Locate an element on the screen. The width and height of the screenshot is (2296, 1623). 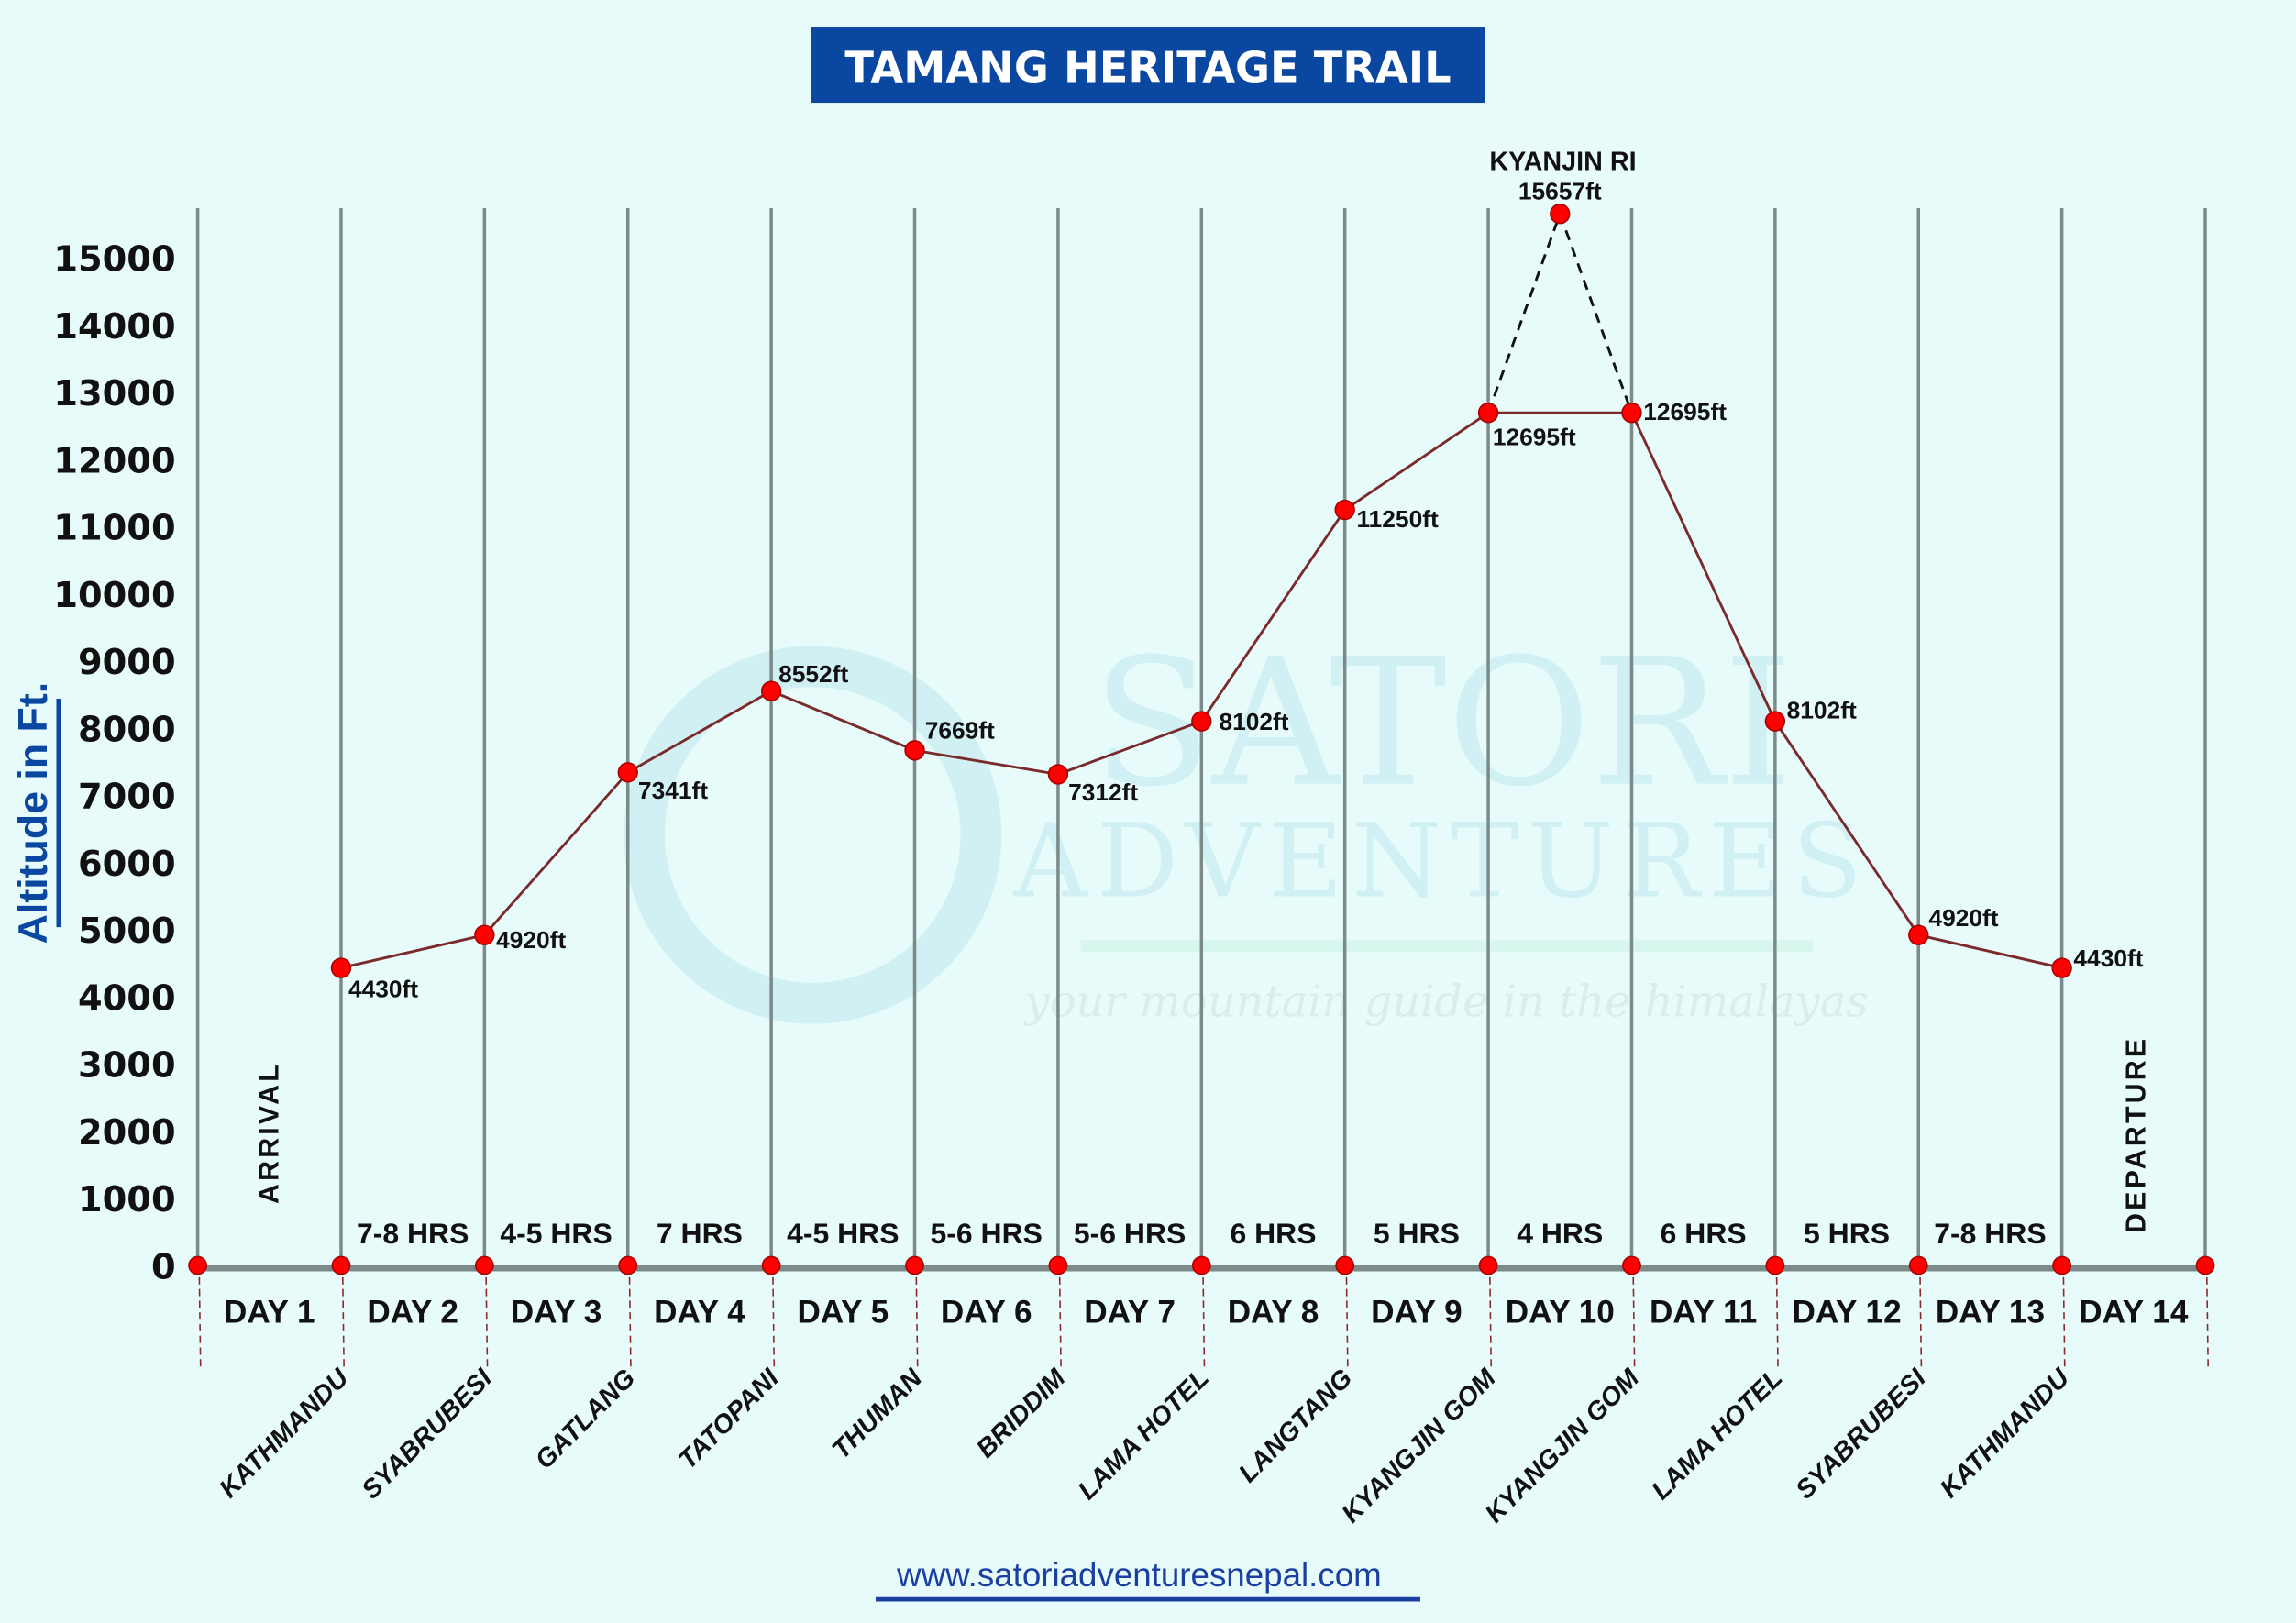
location-label: KATHMANDU is located at coordinates (2005, 1433).